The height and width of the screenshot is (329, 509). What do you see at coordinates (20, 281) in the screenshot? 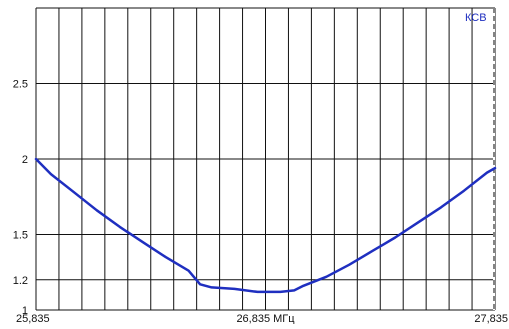
I see `y-tick-label: 1.2` at bounding box center [20, 281].